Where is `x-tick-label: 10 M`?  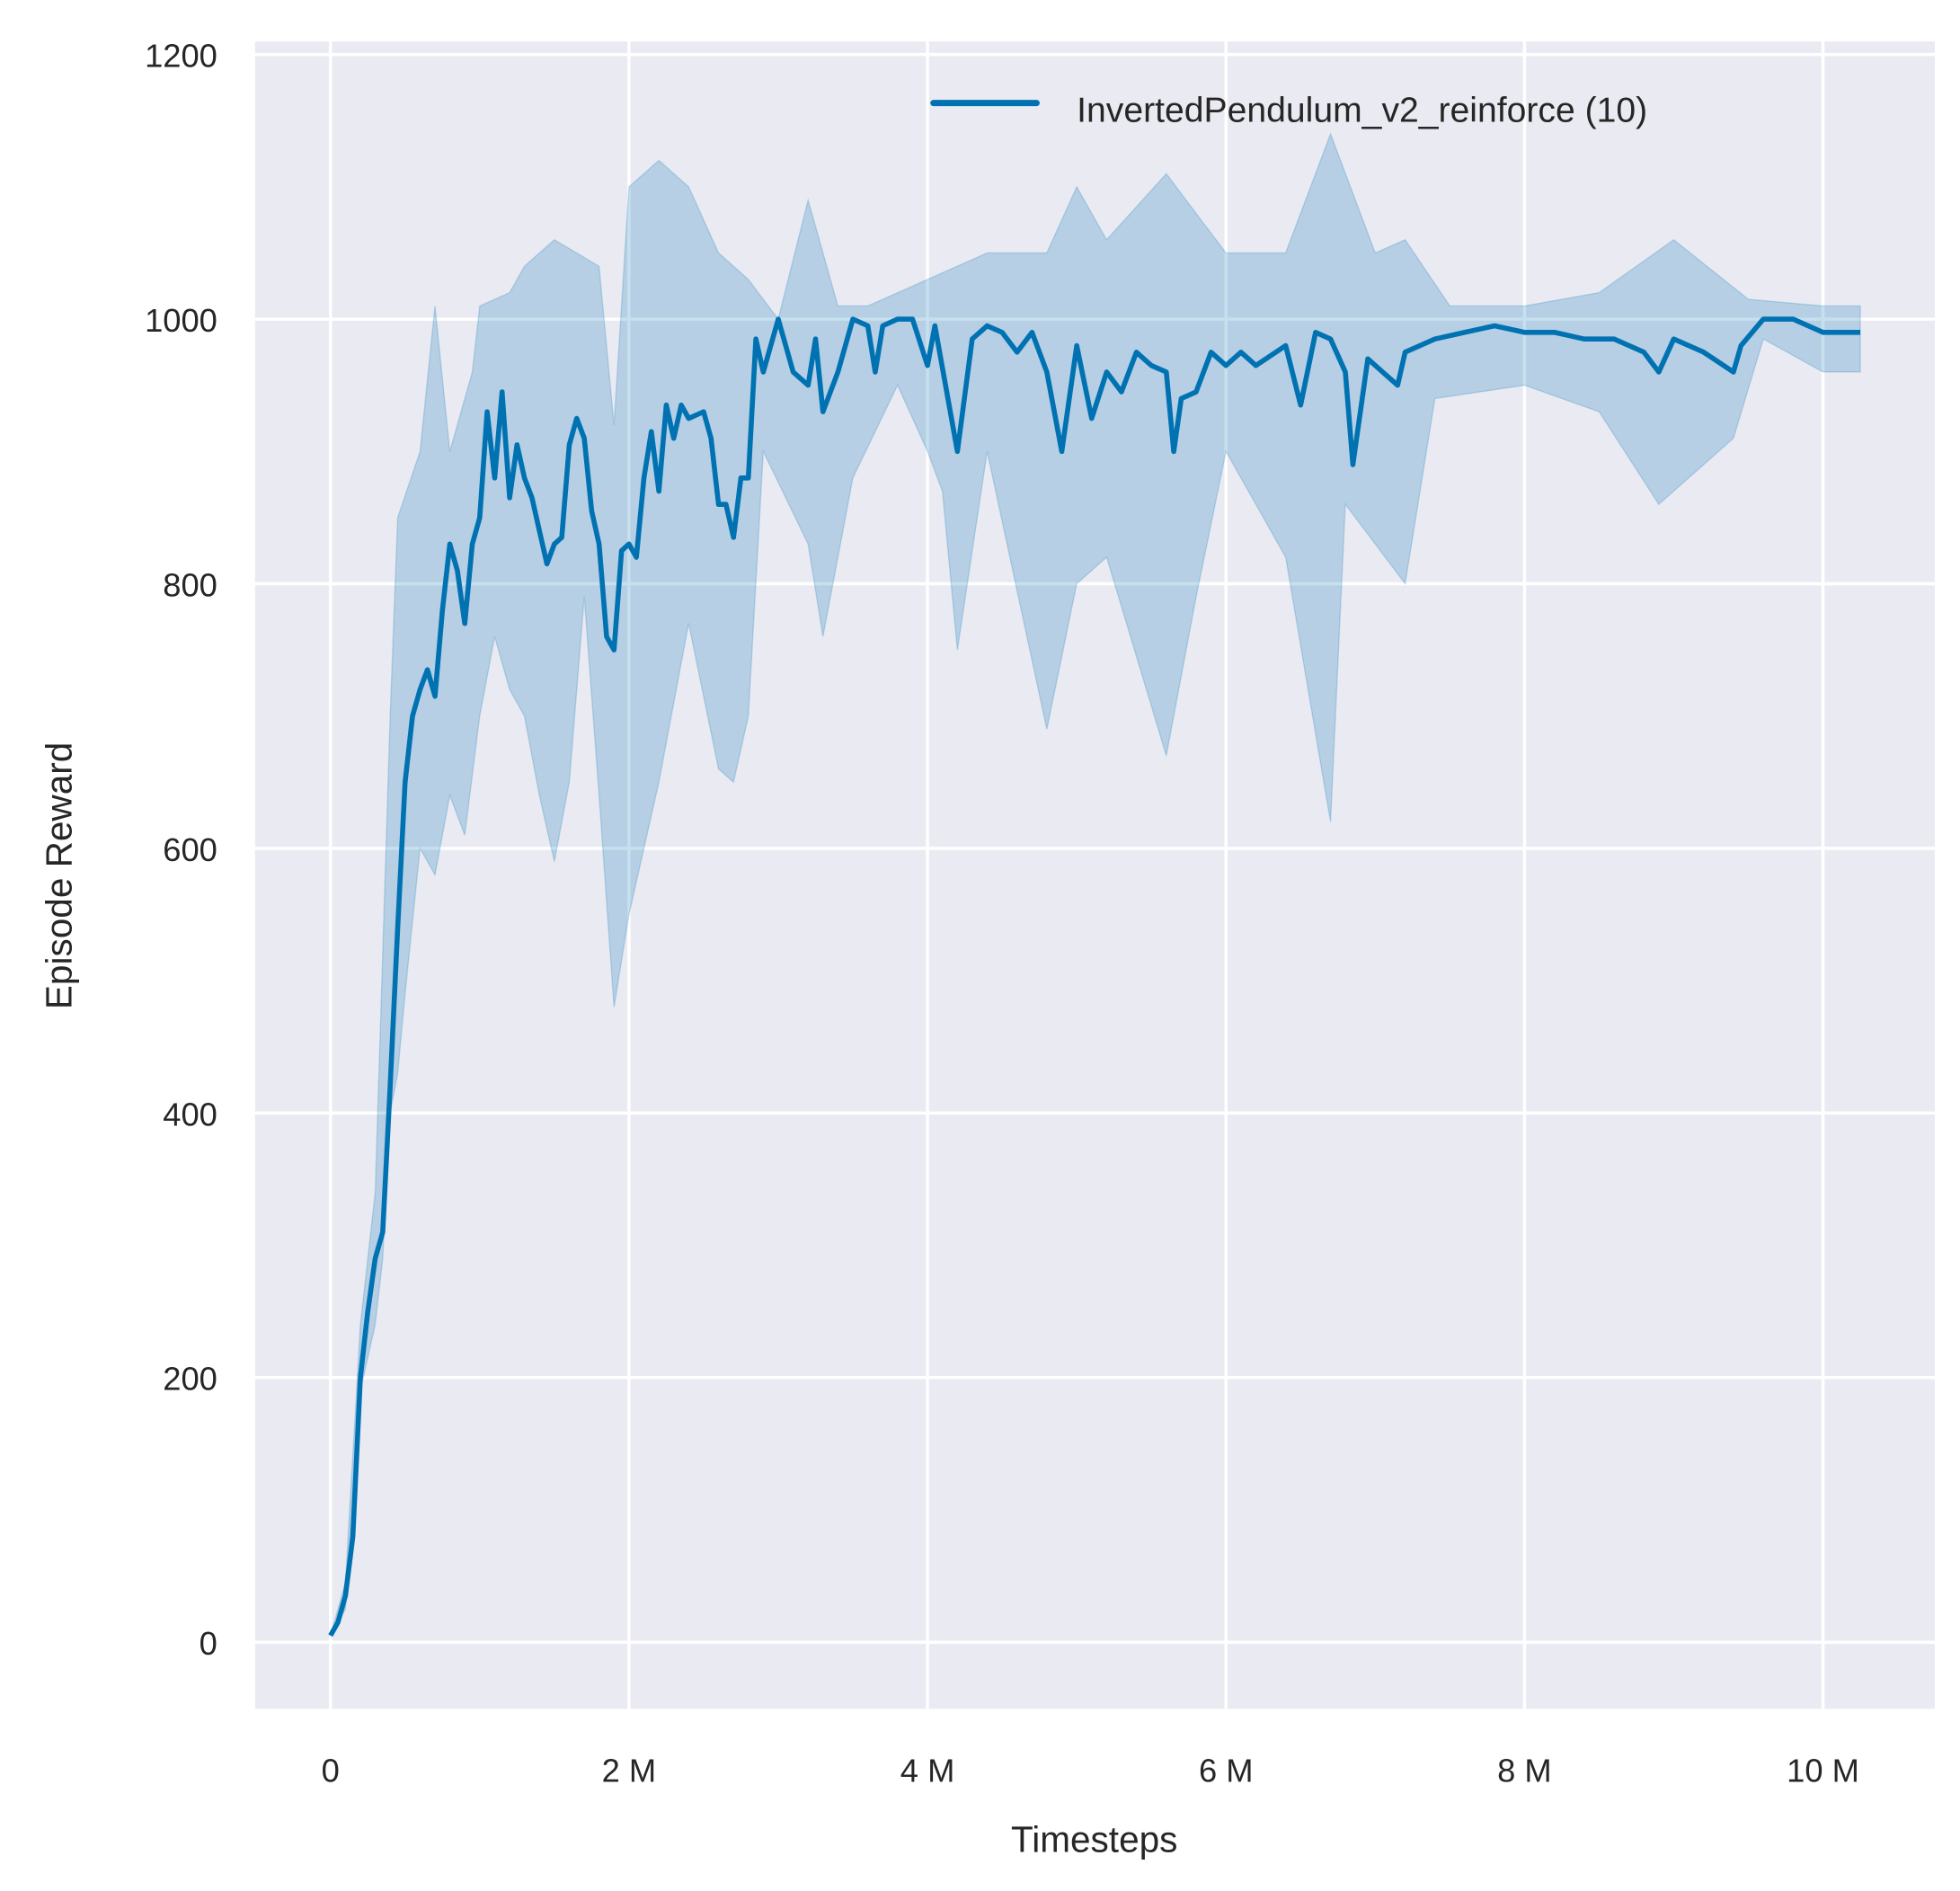
x-tick-label: 10 M is located at coordinates (1823, 1771).